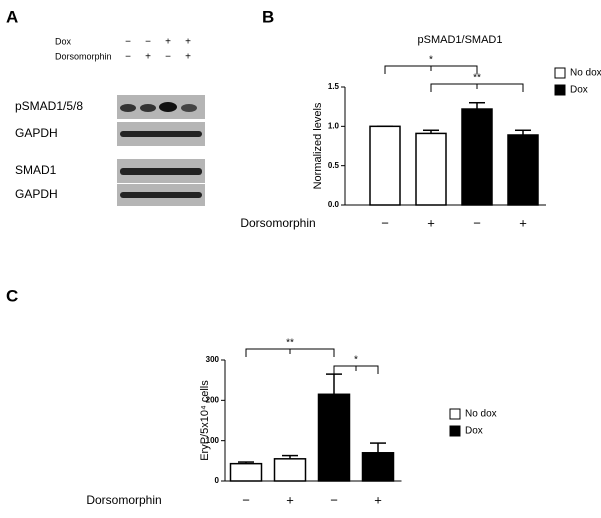 This screenshot has width=601, height=518. What do you see at coordinates (318, 145) in the screenshot?
I see `y-axis-label: Normalized levels` at bounding box center [318, 145].